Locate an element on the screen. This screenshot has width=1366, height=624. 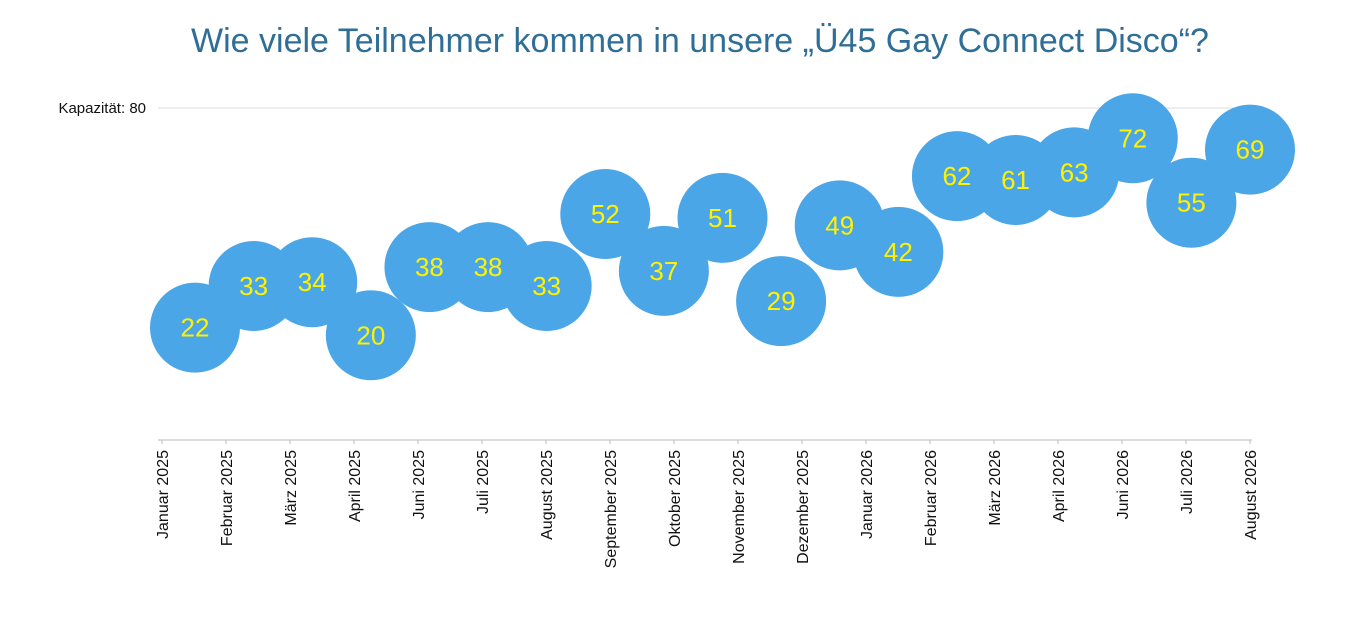
x-tick-label: März 2025 is located at coordinates (291, 488).